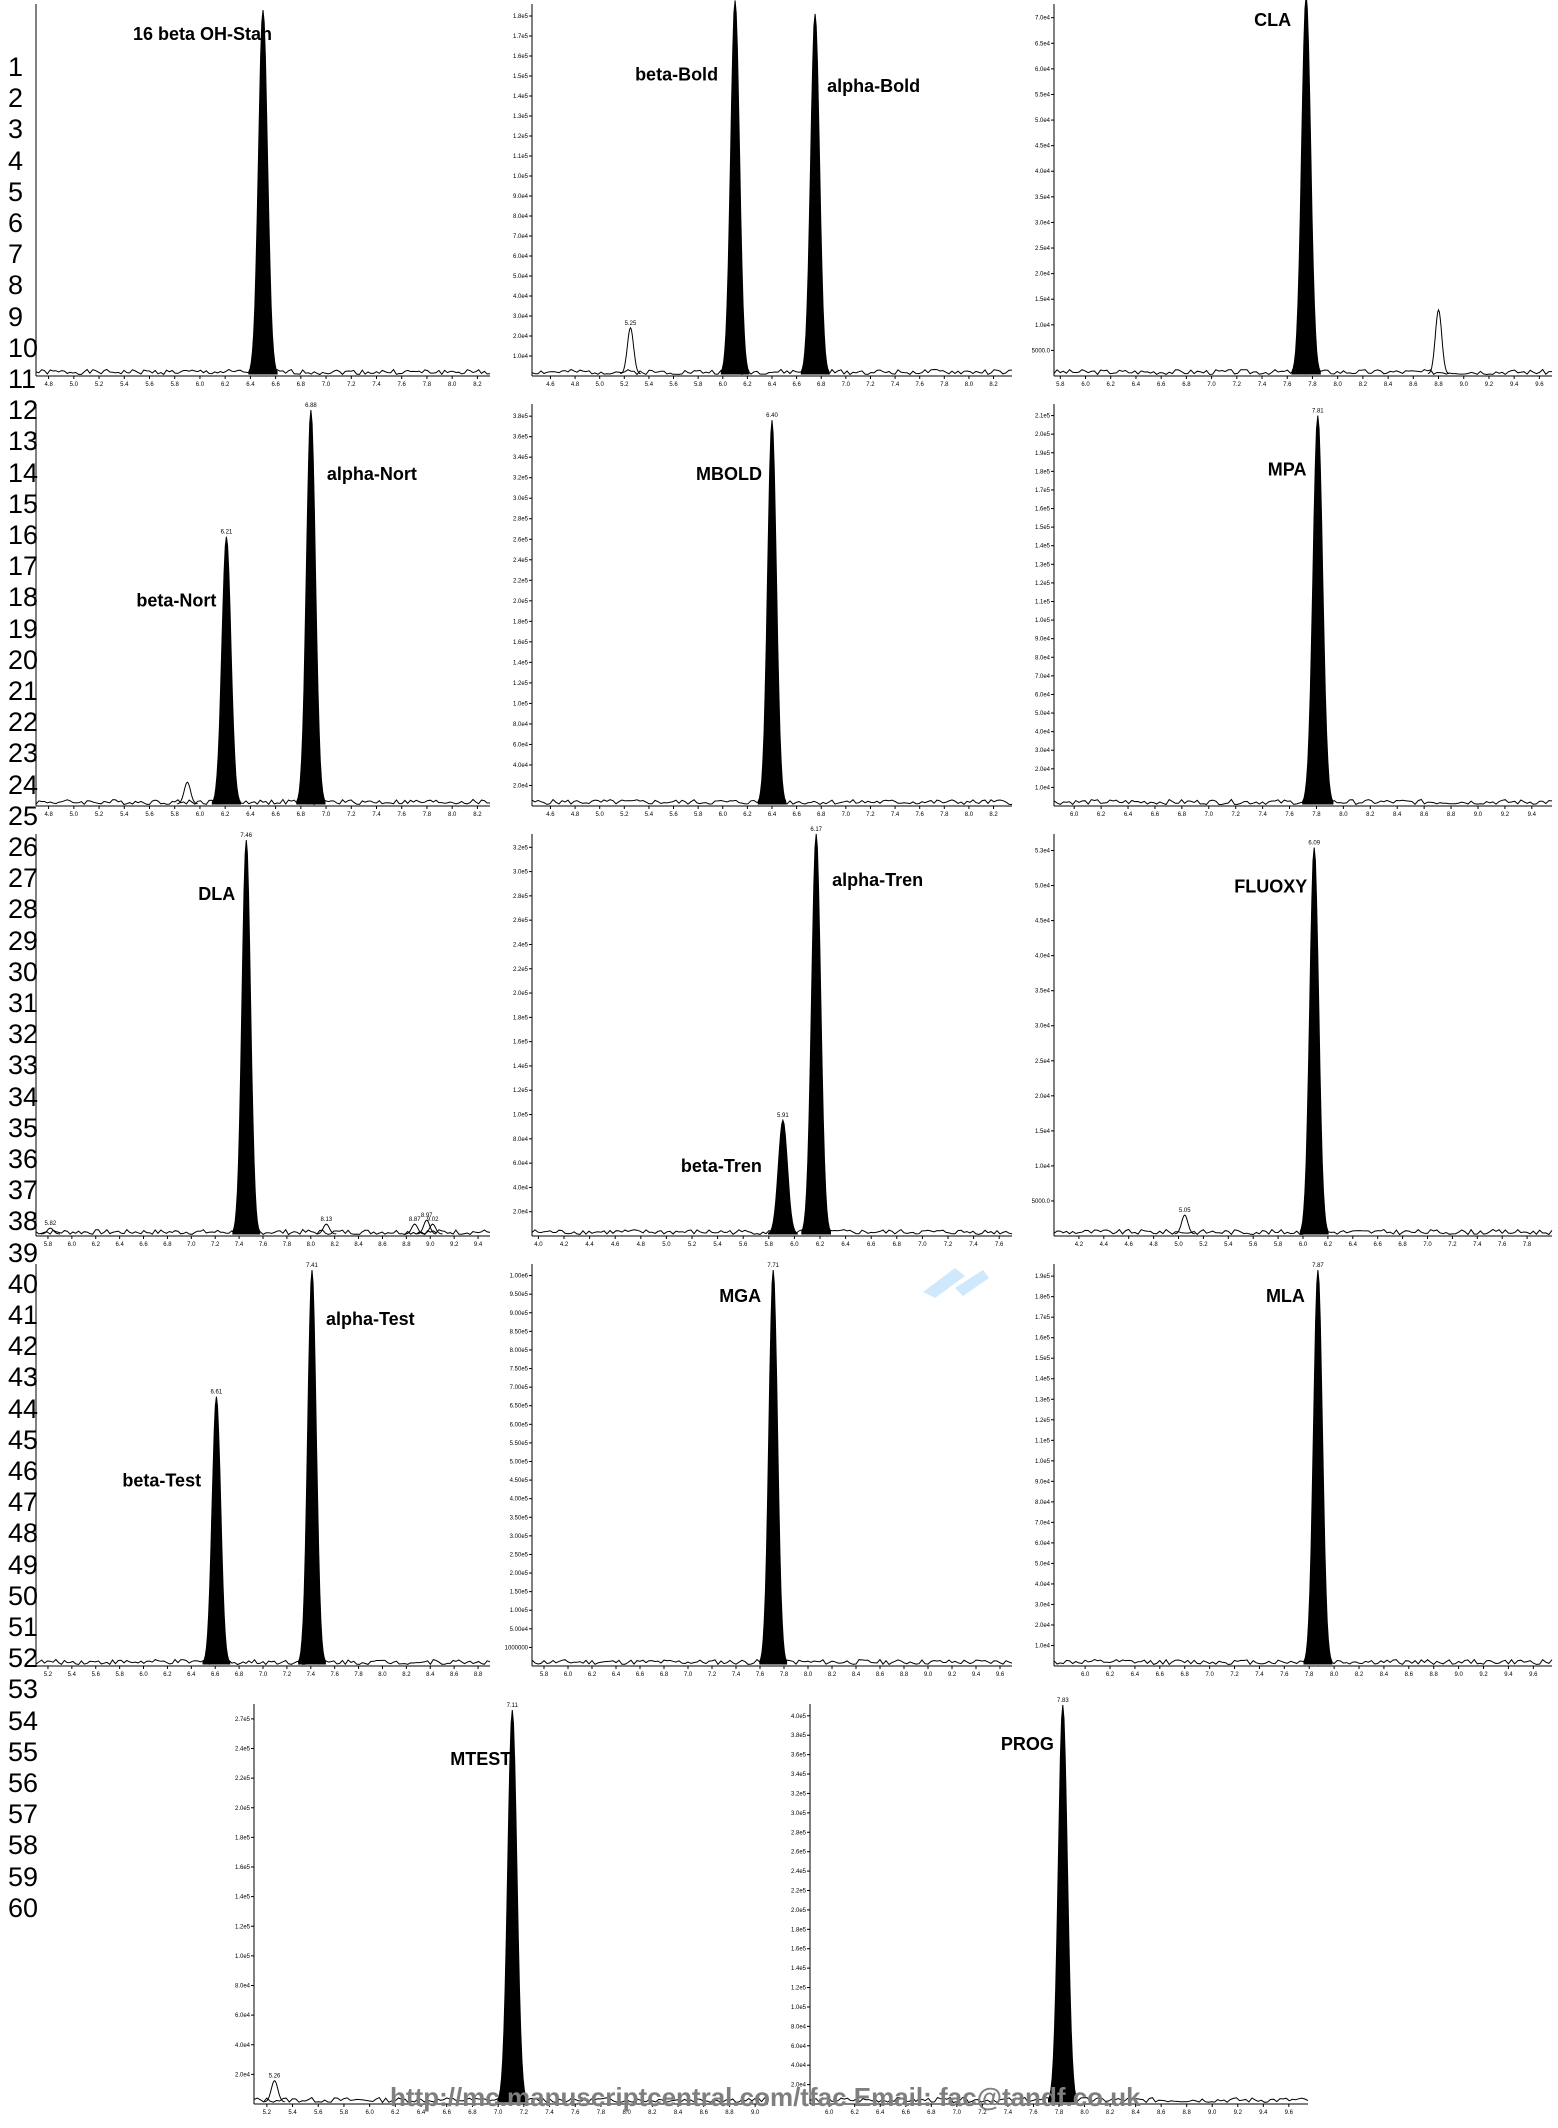 This screenshot has height=2128, width=1558. I want to click on y-tick-label: 5.0e4, so click(1043, 1564).